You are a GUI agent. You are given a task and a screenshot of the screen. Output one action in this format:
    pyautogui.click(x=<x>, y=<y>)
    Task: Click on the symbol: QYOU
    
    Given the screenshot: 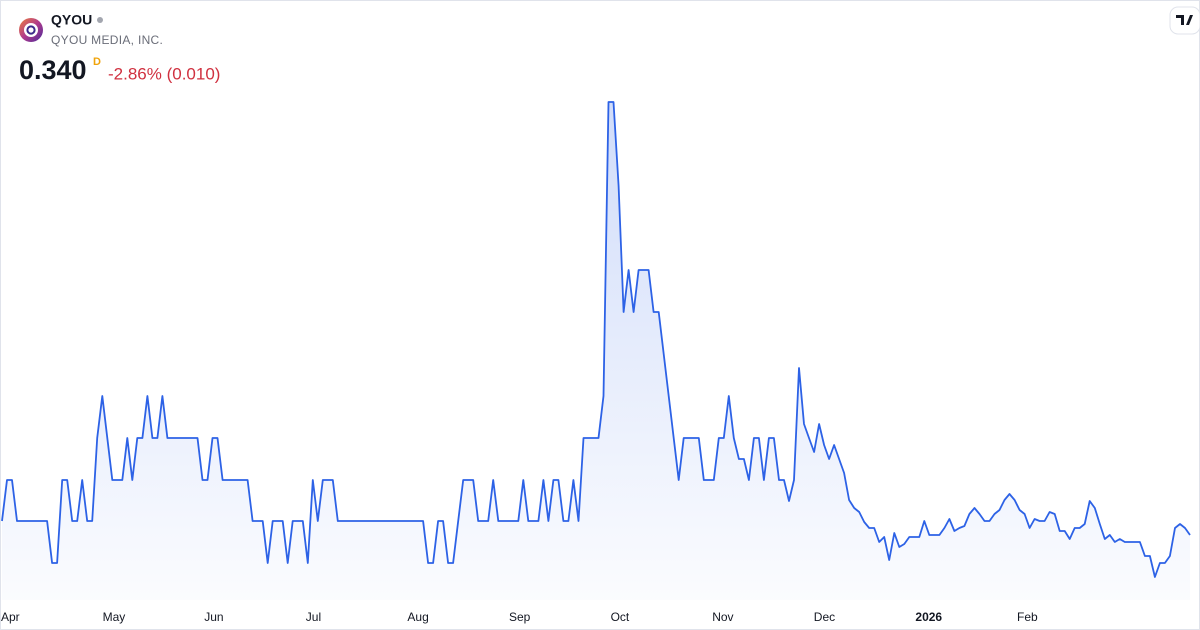 What is the action you would take?
    pyautogui.click(x=71, y=20)
    